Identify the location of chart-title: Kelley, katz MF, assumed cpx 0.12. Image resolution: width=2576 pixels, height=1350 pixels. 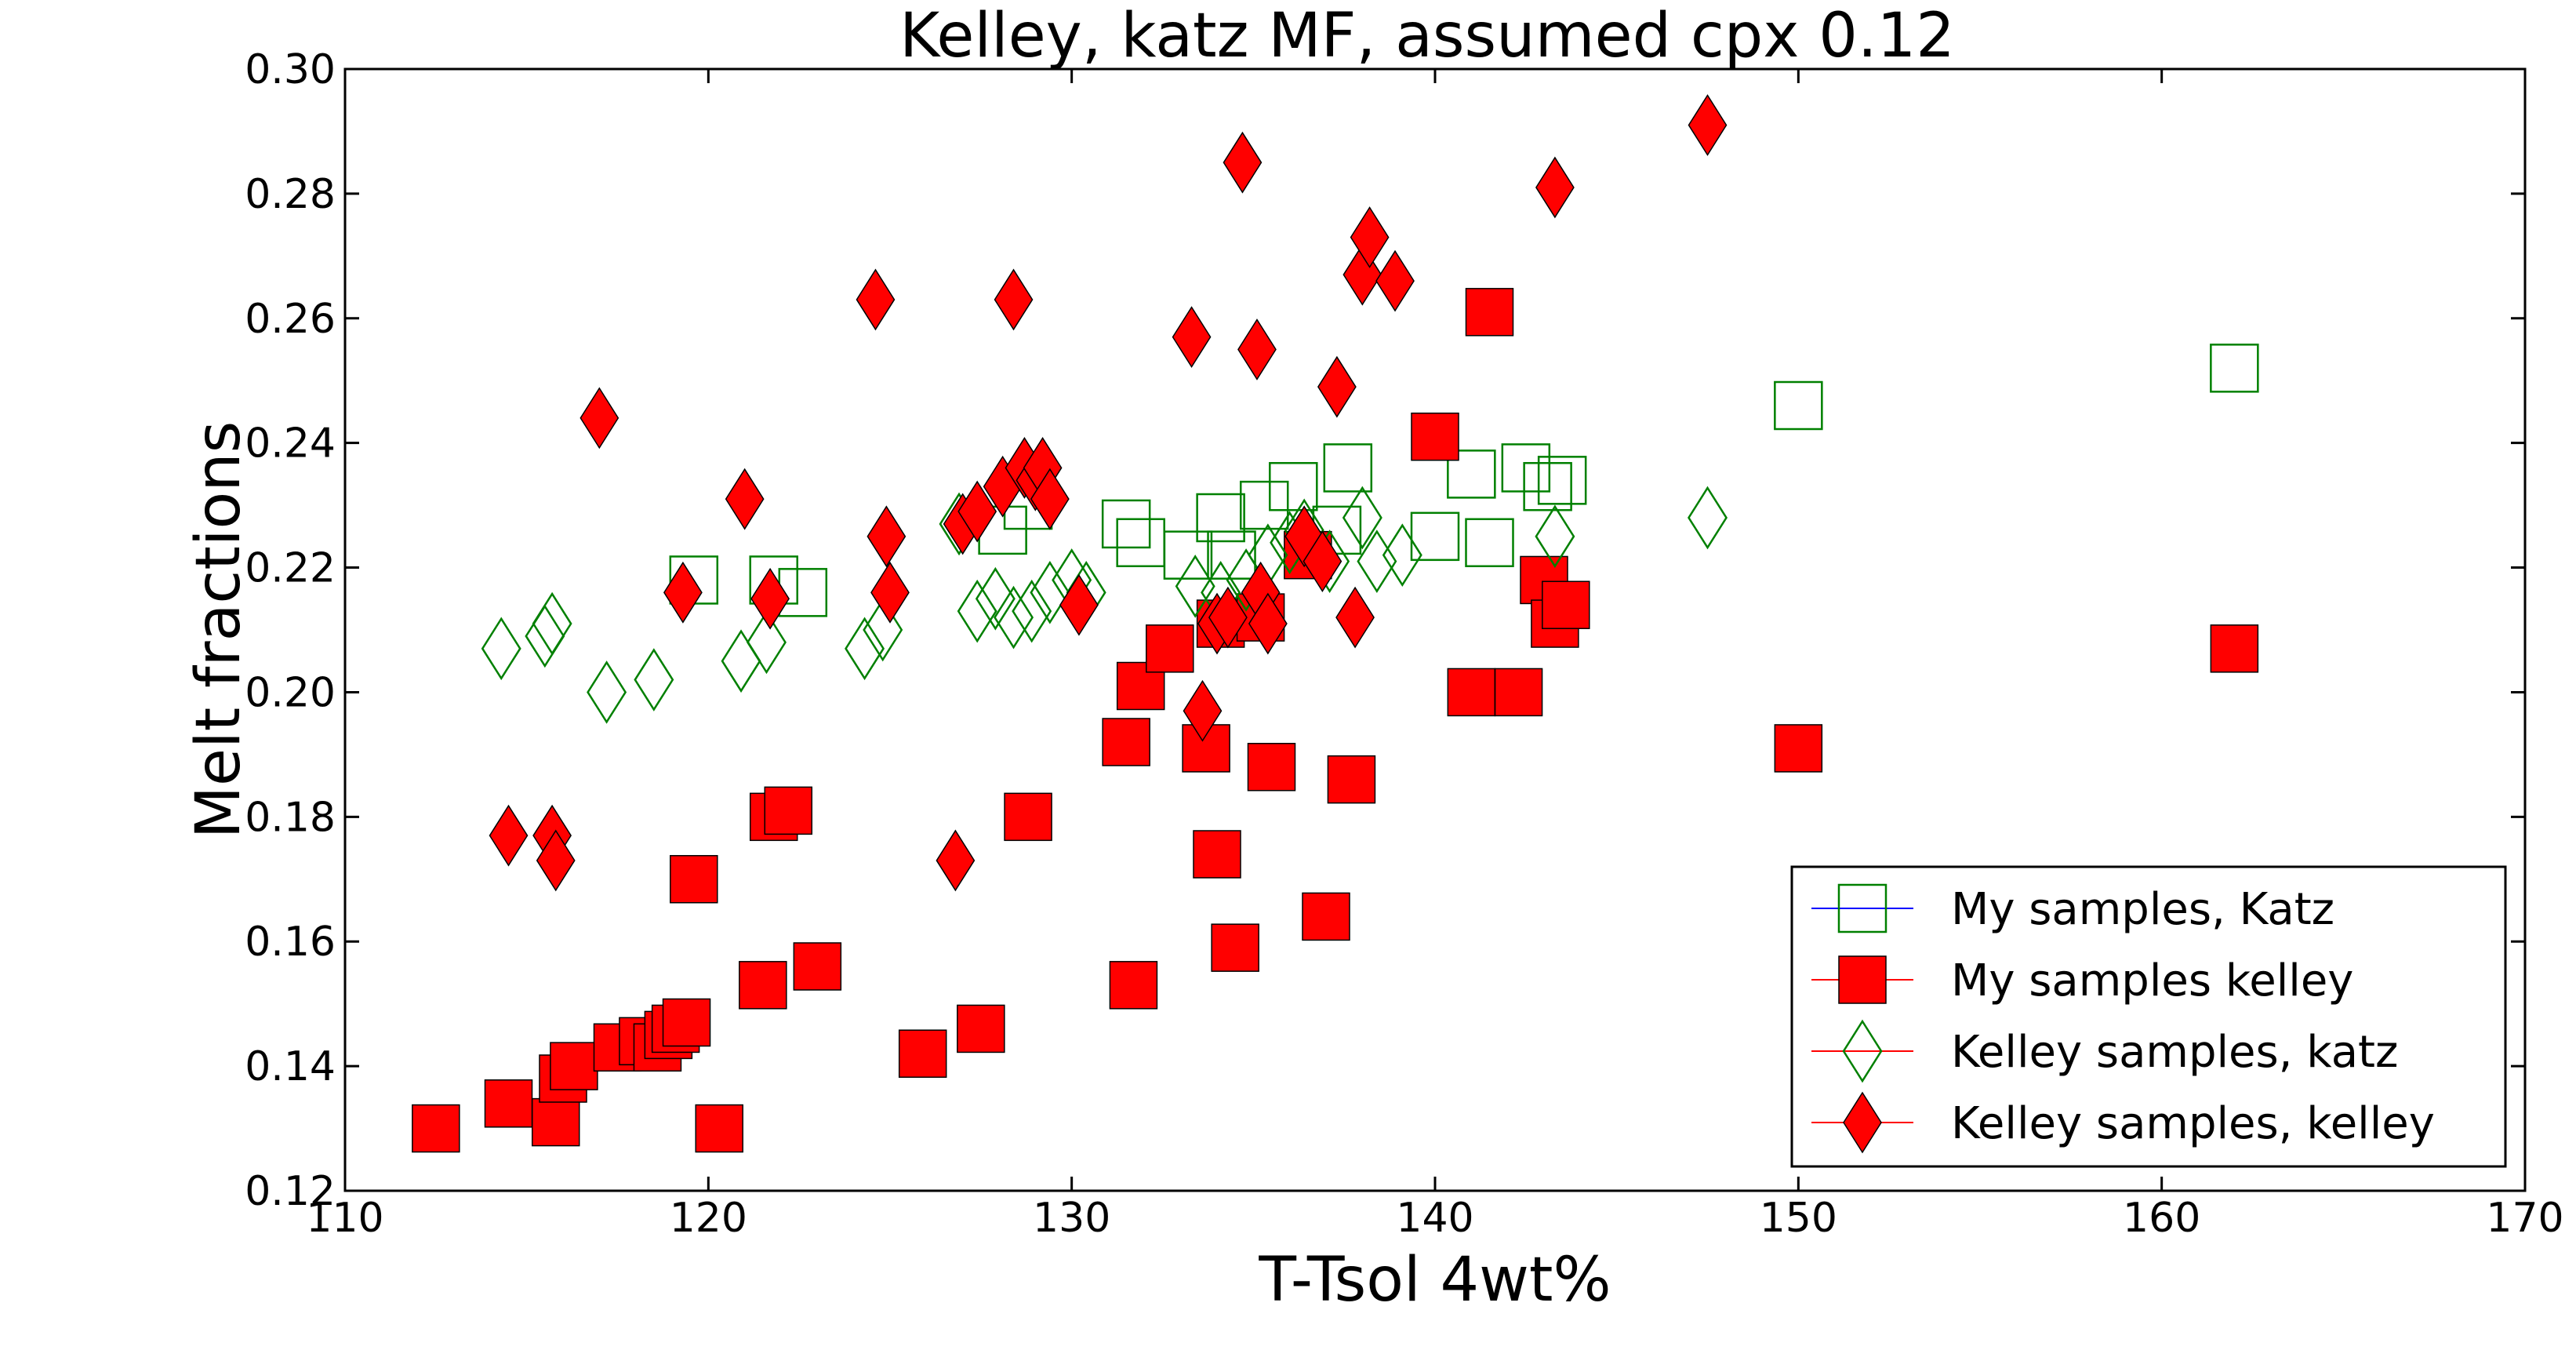
(1427, 36).